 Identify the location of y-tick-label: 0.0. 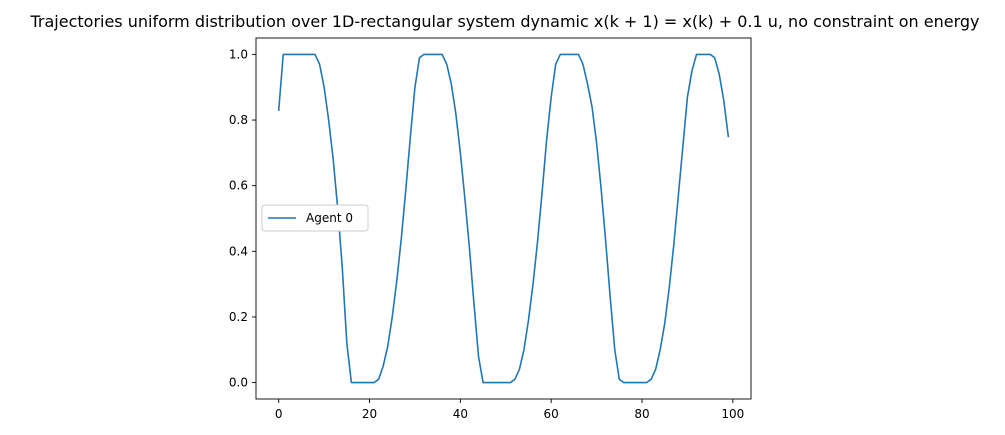
(238, 383).